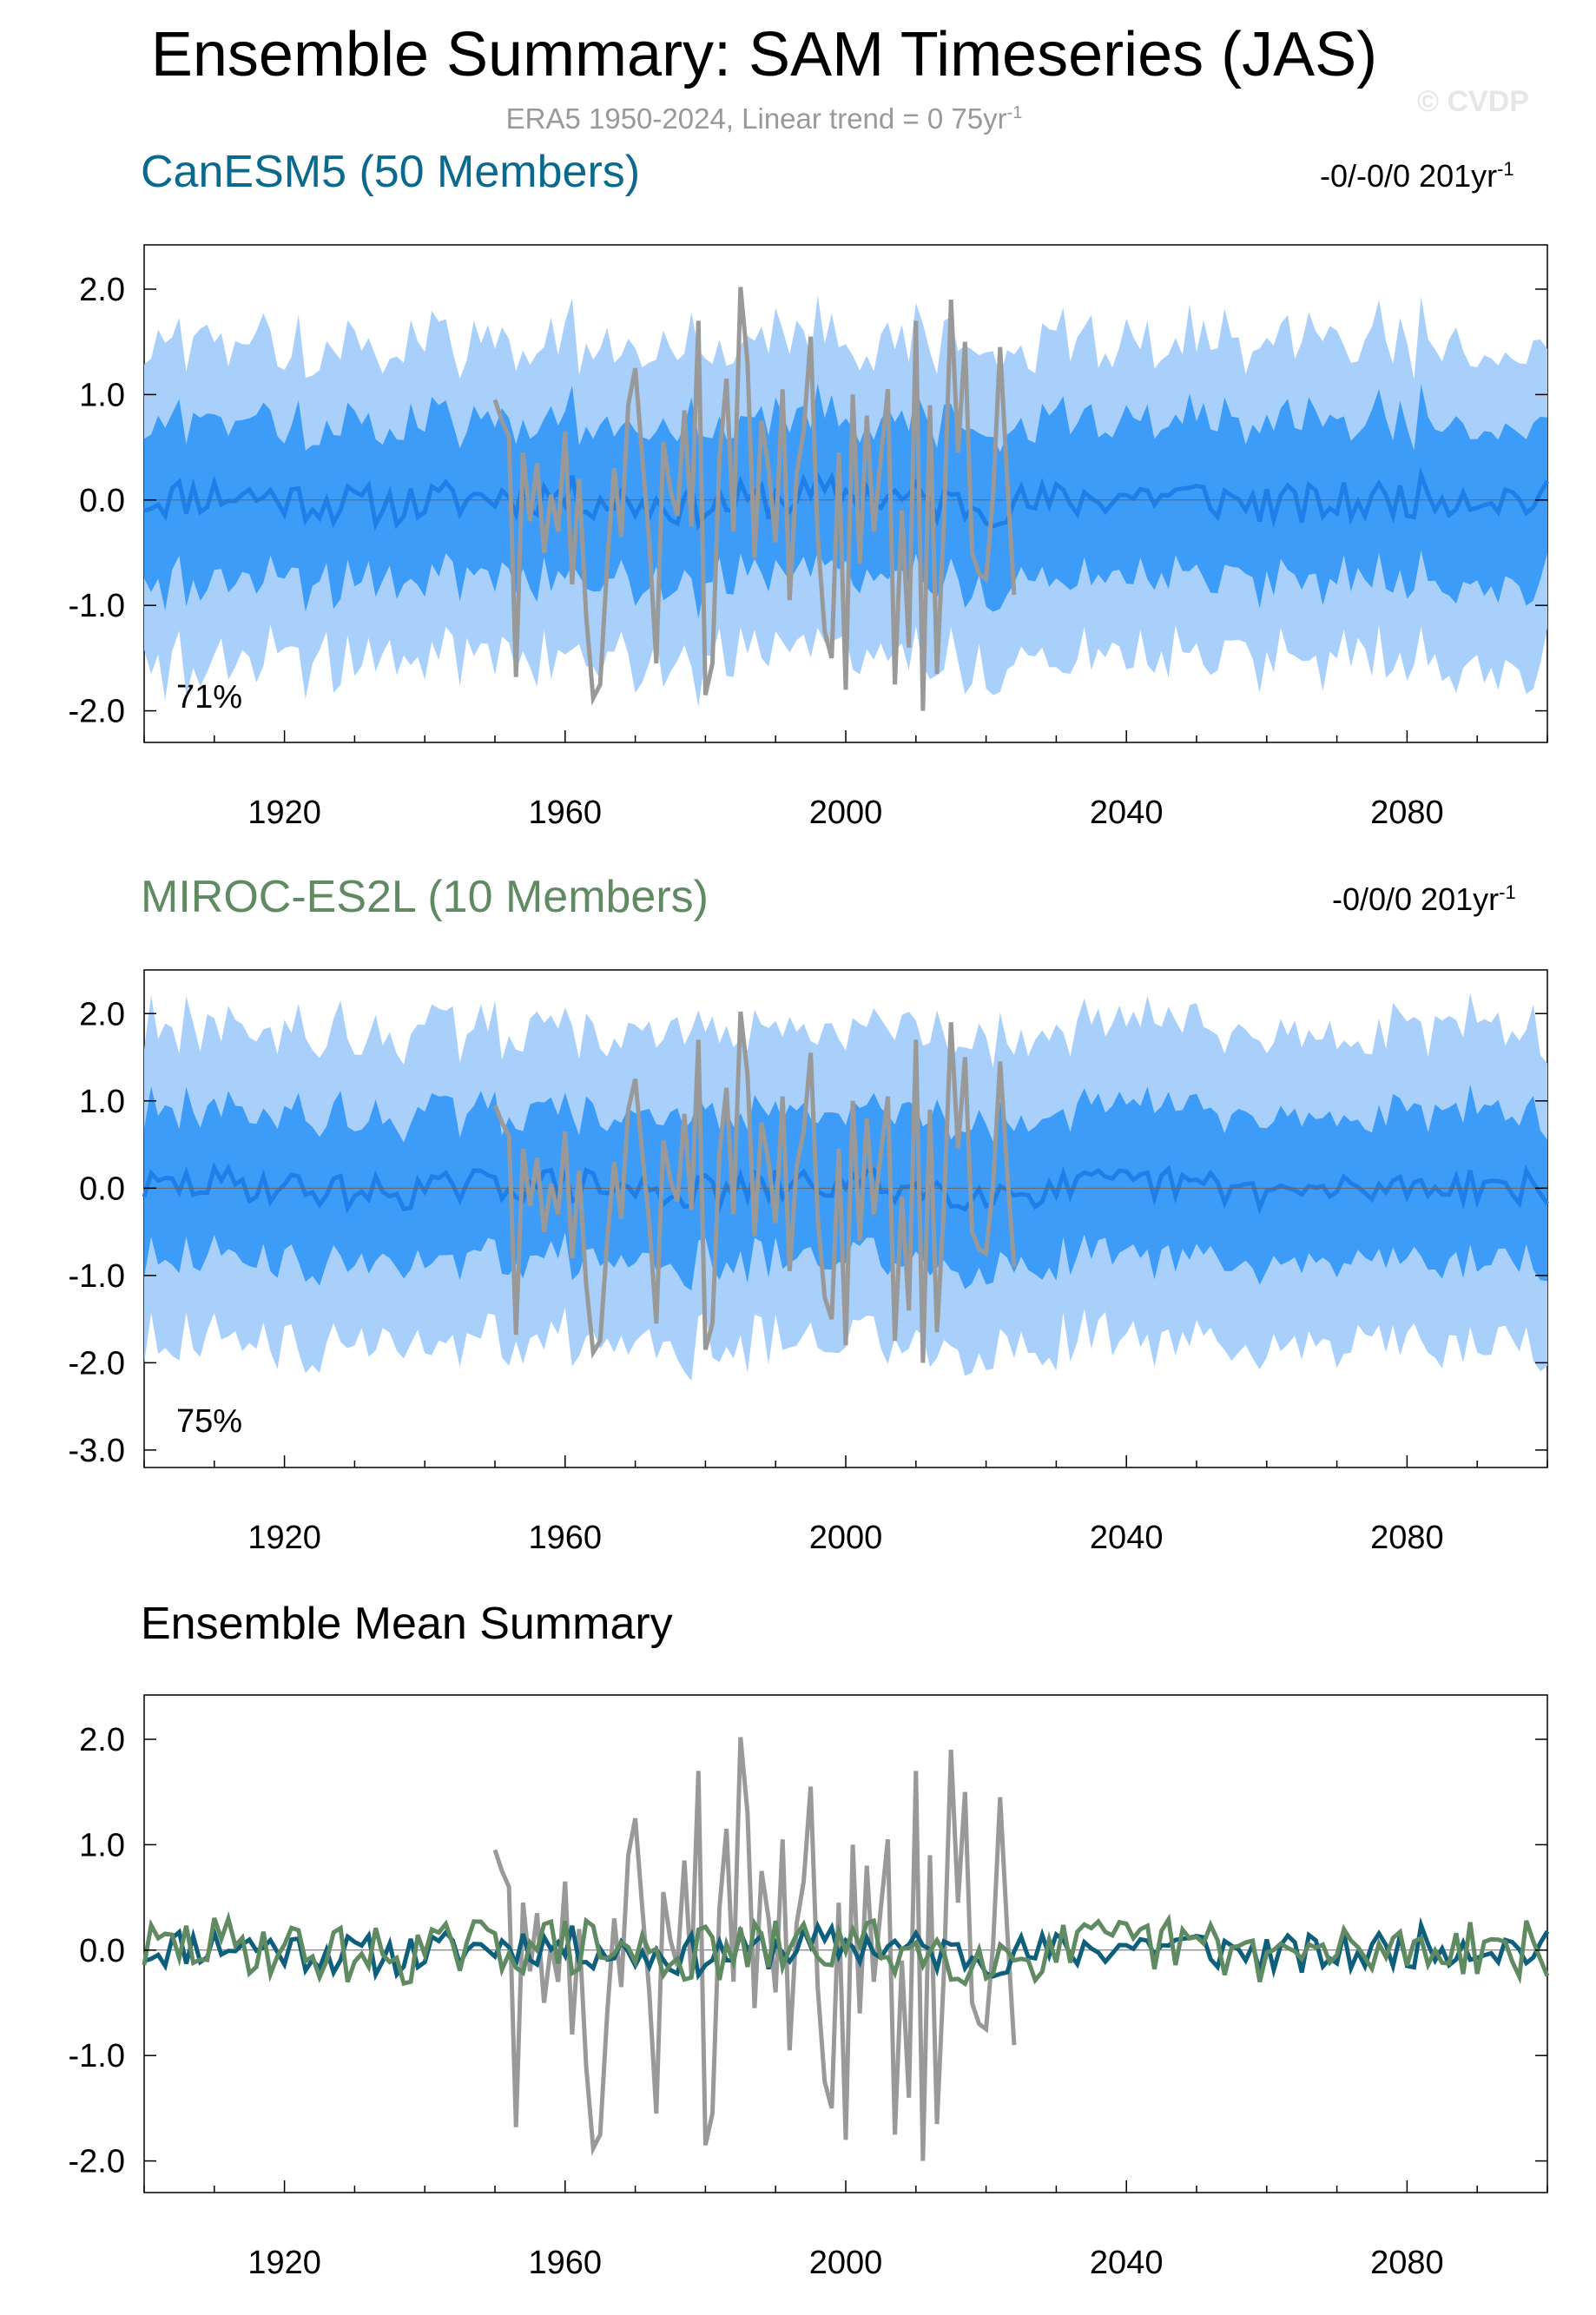  I want to click on miroc-mean-line, so click(845, 1951).